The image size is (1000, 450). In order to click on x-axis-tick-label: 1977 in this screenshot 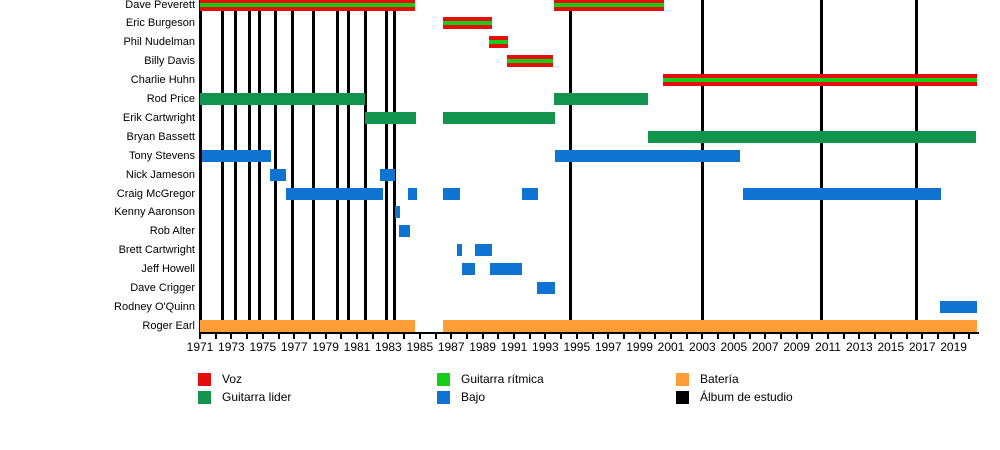, I will do `click(294, 347)`.